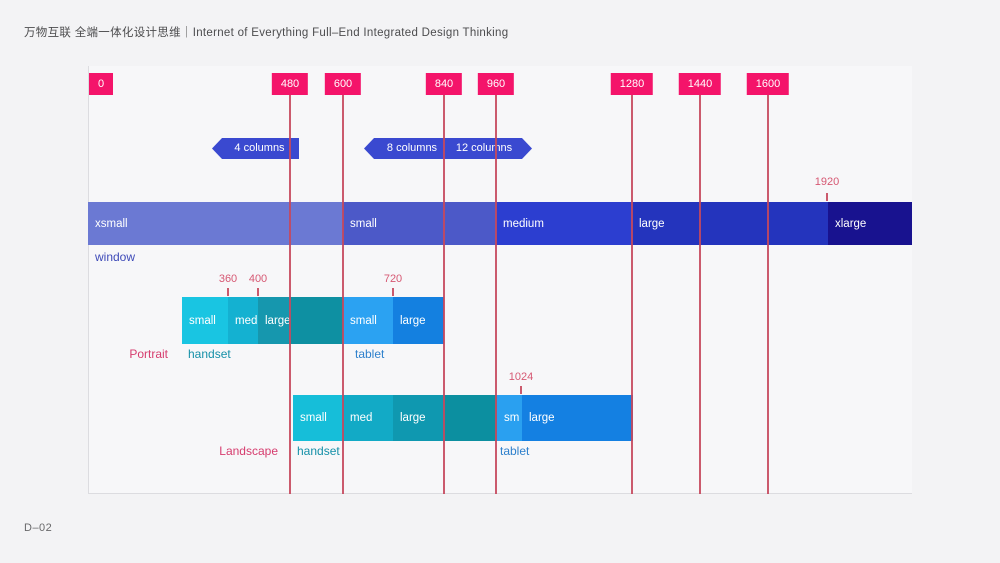  What do you see at coordinates (444, 84) in the screenshot?
I see `breakpoint-box-840: 840` at bounding box center [444, 84].